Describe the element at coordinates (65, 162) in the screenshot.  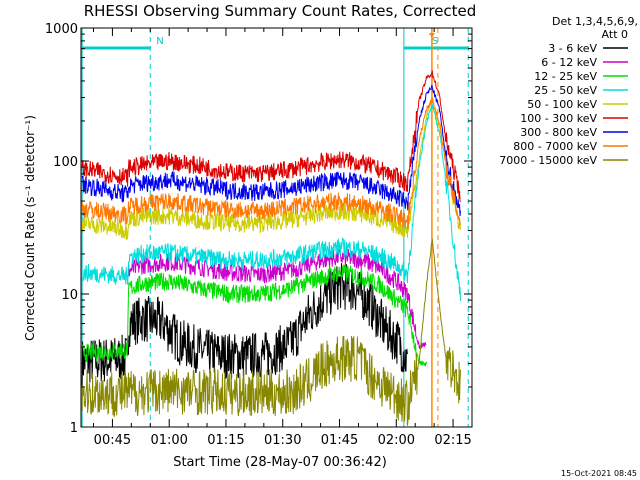
I see `y-tick-label: 100` at that location.